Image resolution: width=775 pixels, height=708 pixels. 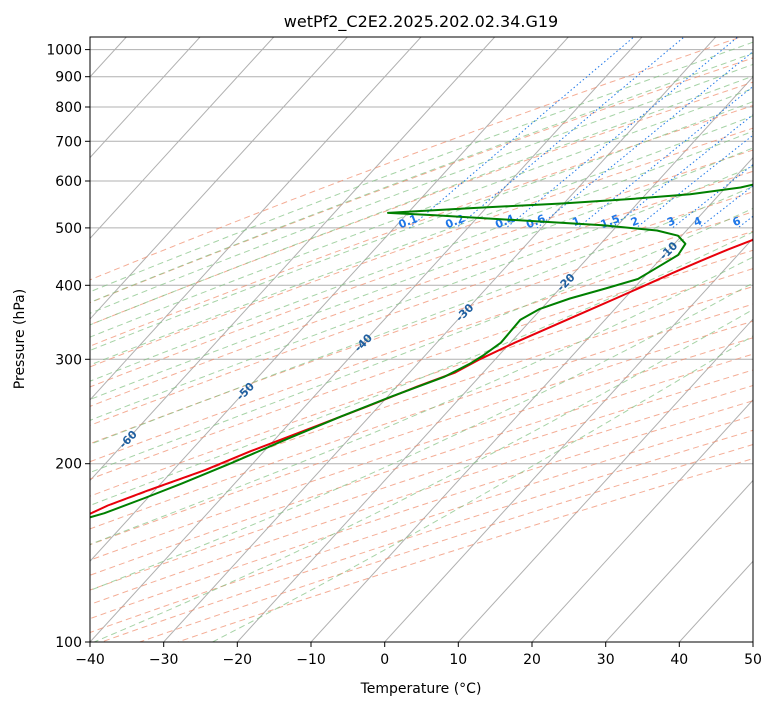 What do you see at coordinates (68, 78) in the screenshot?
I see `y-tick-label: 900` at bounding box center [68, 78].